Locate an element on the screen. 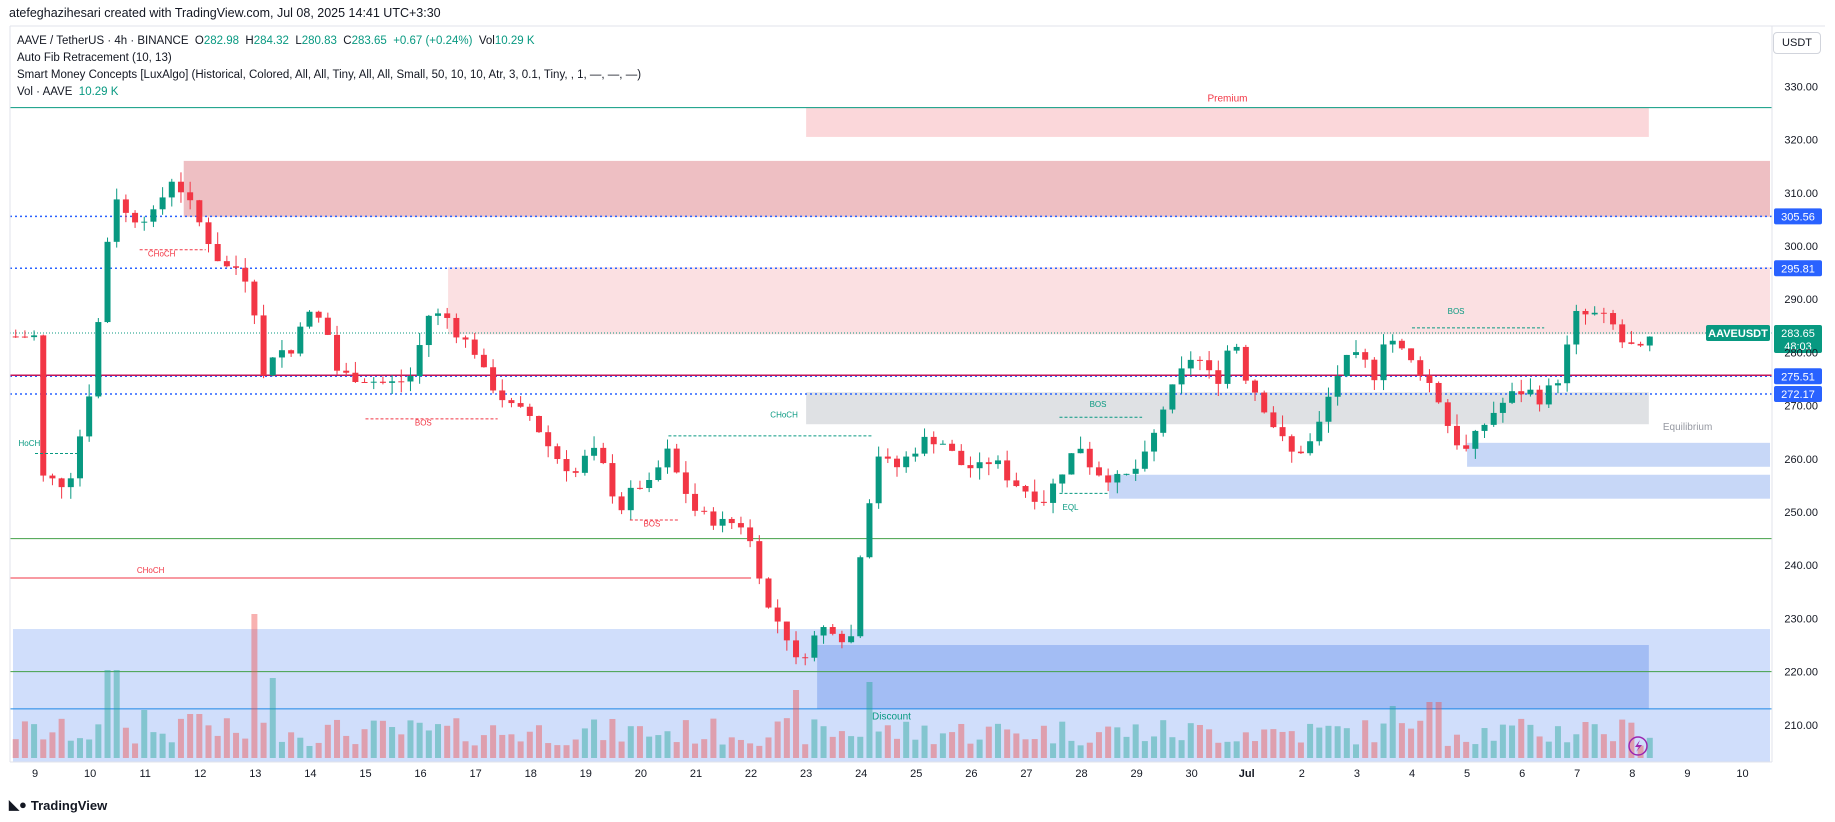 The image size is (1835, 822). tradingview-logo: ◣● TradingView is located at coordinates (58, 805).